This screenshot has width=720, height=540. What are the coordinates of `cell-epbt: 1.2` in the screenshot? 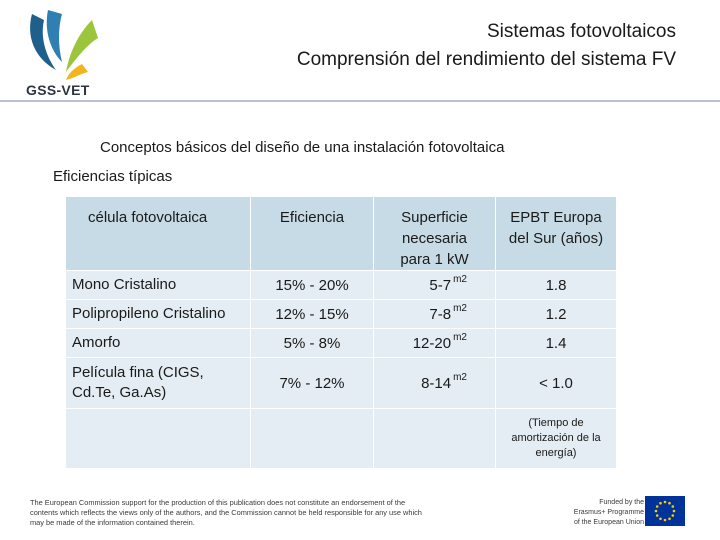 It's located at (556, 314).